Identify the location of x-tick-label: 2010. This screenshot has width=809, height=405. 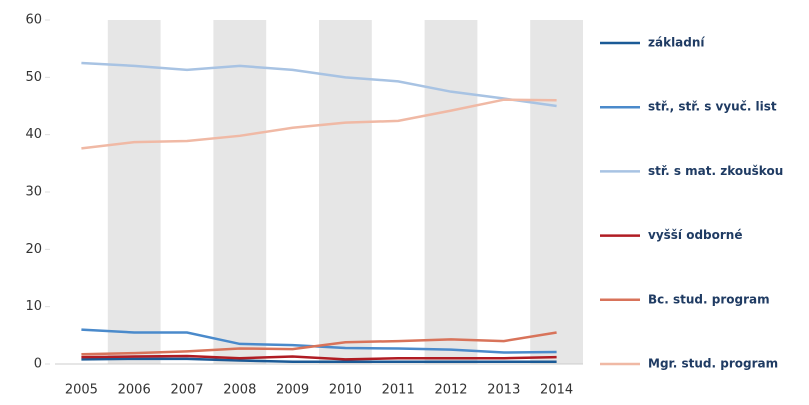
(345, 390).